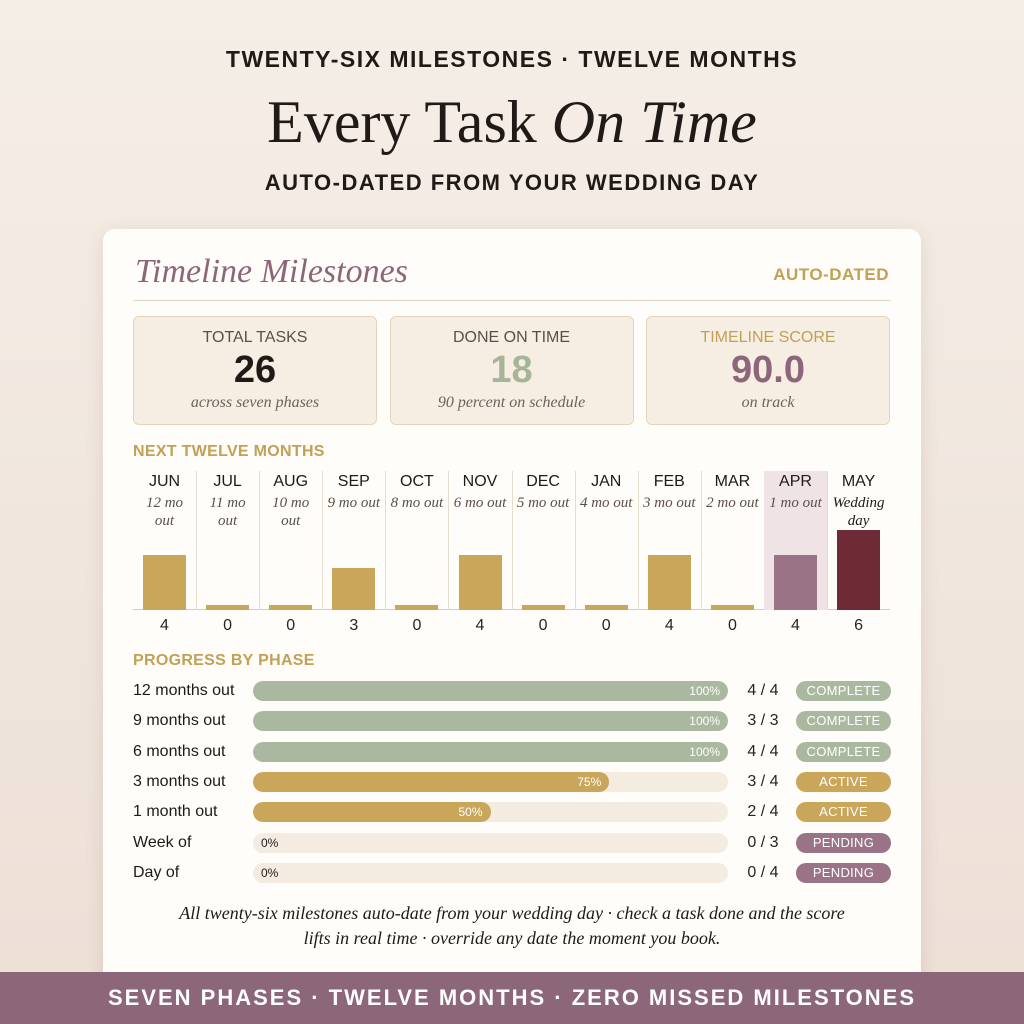  What do you see at coordinates (175, 812) in the screenshot?
I see `phase-label: 1 month out` at bounding box center [175, 812].